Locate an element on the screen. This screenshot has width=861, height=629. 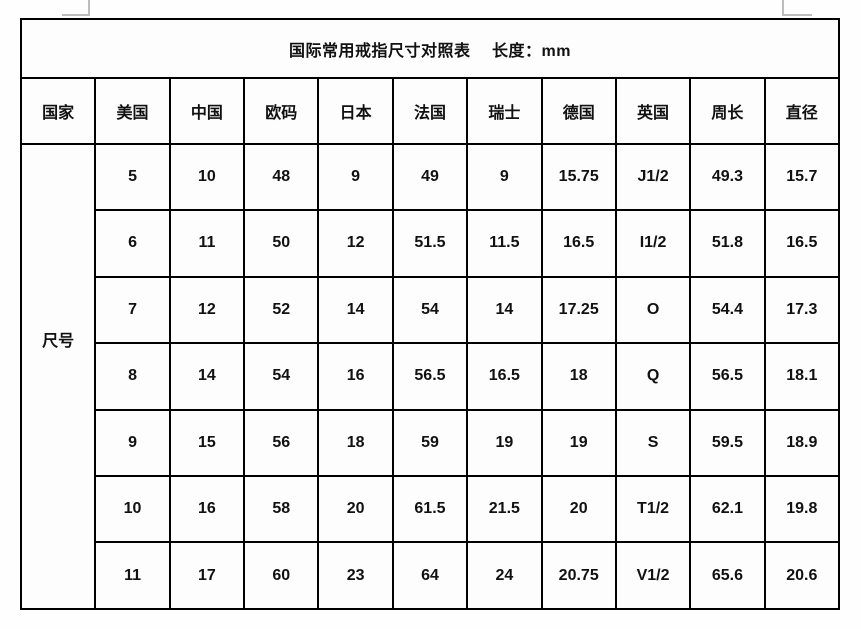
column-header-switzerland: 瑞士 is located at coordinates (504, 111).